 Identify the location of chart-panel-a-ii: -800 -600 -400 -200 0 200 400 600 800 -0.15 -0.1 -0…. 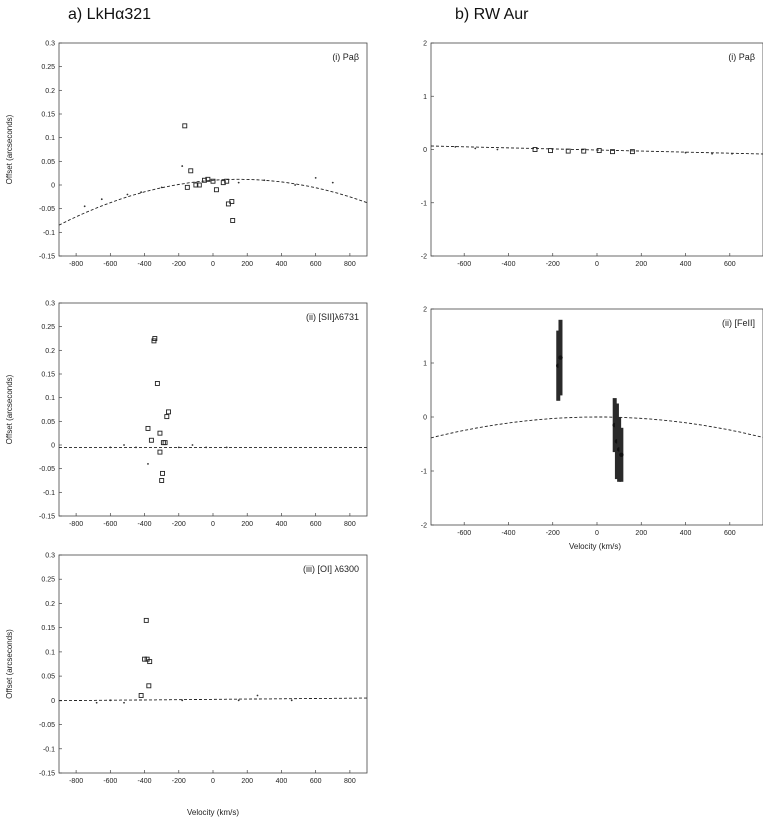
(186, 414).